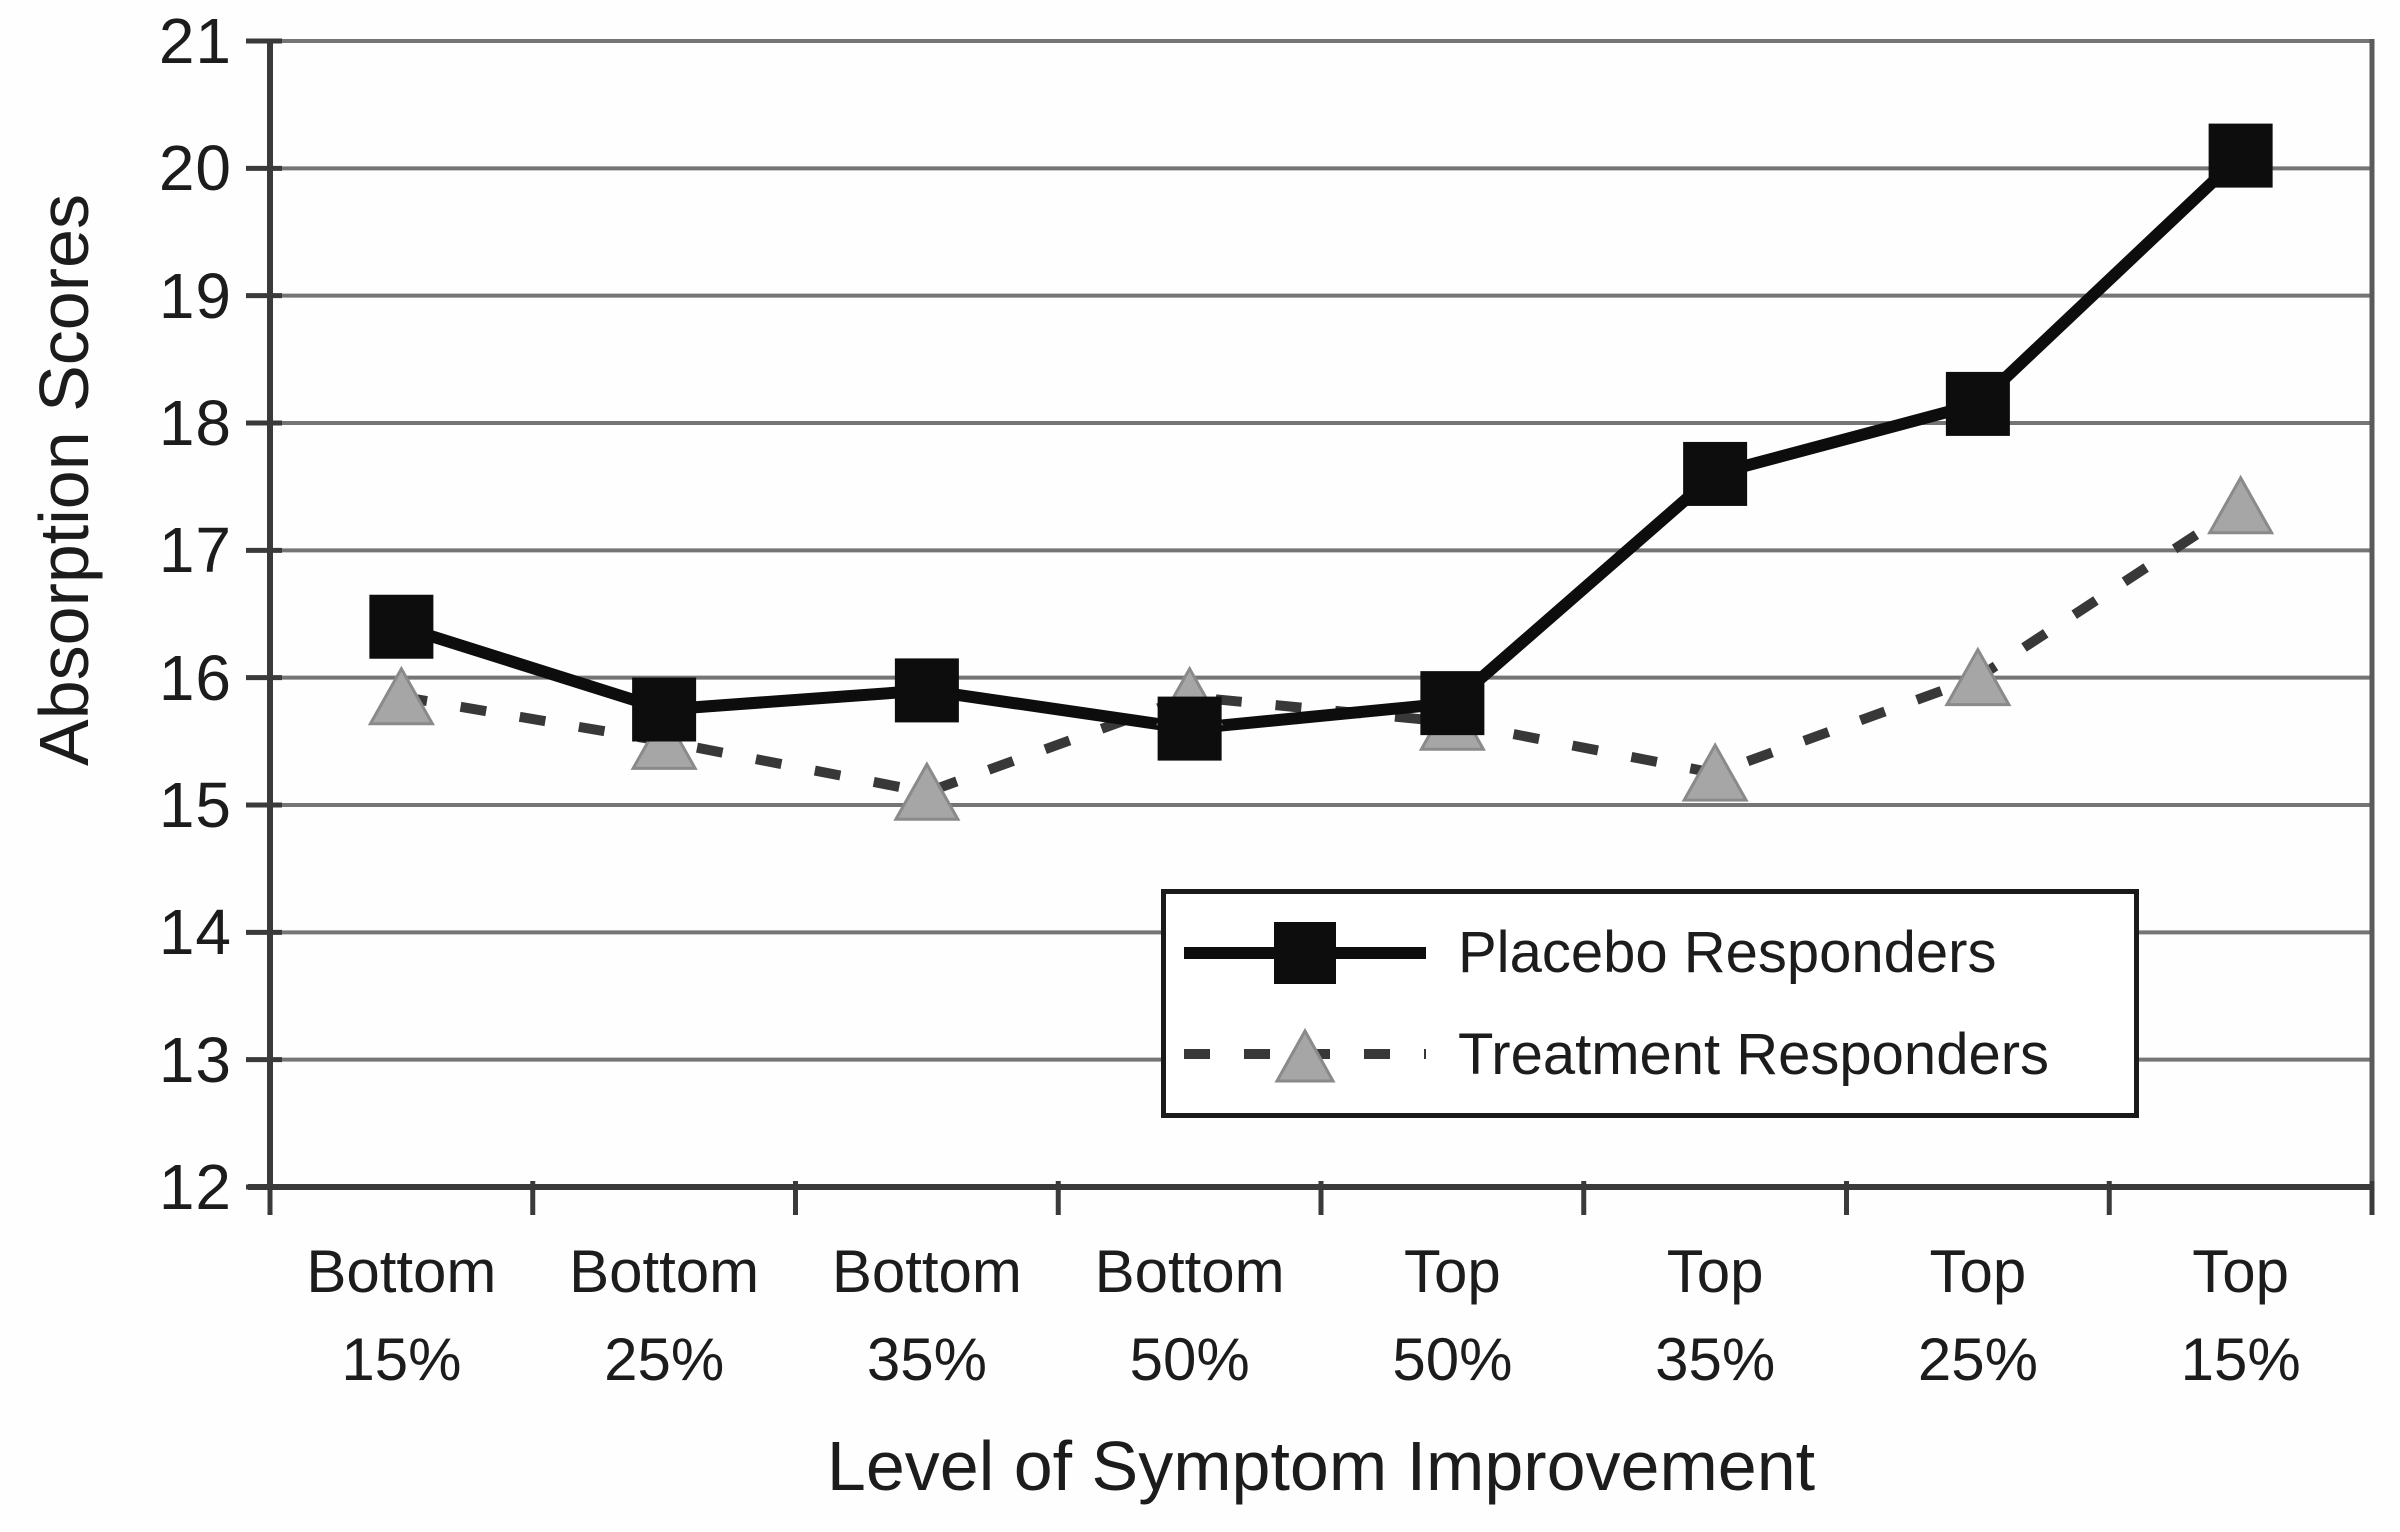  Describe the element at coordinates (2240, 1315) in the screenshot. I see `x-category-label: Top 15%` at that location.